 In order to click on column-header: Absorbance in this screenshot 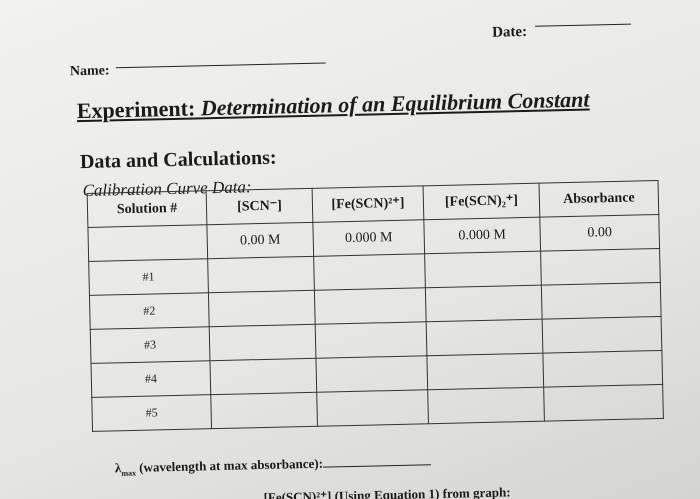, I will do `click(599, 199)`.